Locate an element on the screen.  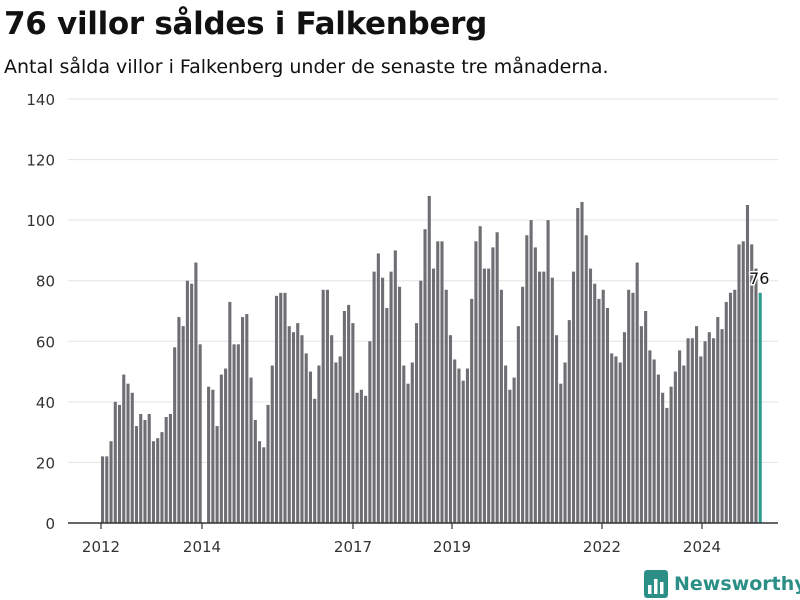
x-tick-label: 2014 is located at coordinates (202, 547).